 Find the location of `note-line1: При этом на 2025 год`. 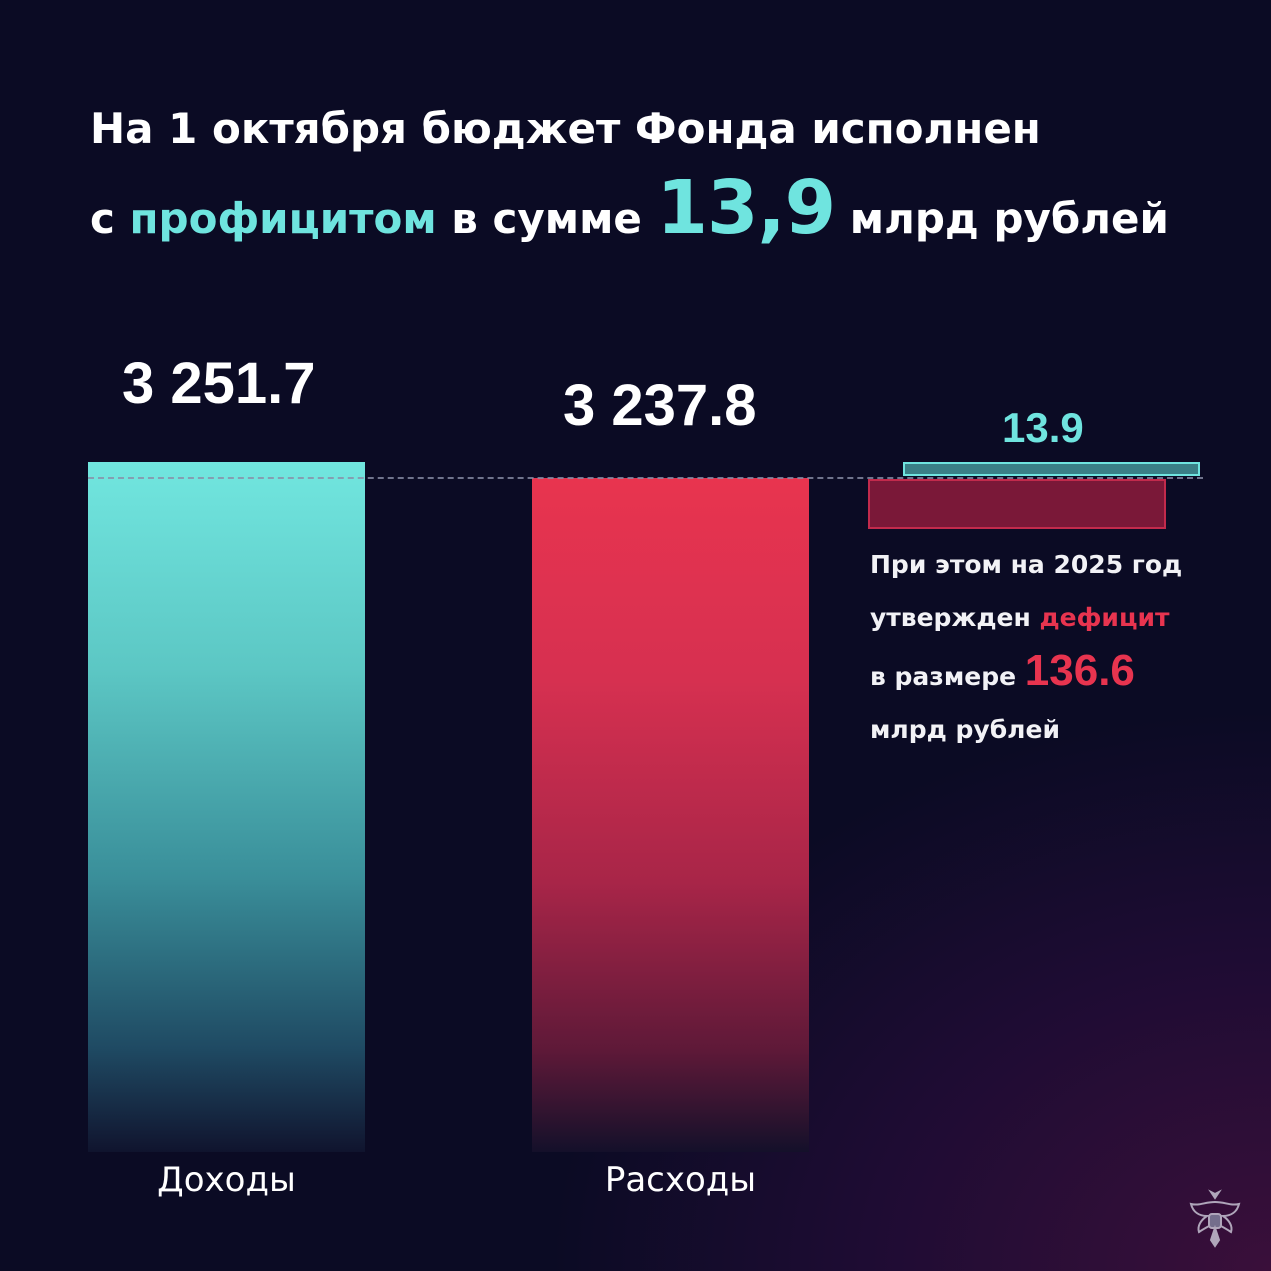

note-line1: При этом на 2025 год is located at coordinates (1026, 564).